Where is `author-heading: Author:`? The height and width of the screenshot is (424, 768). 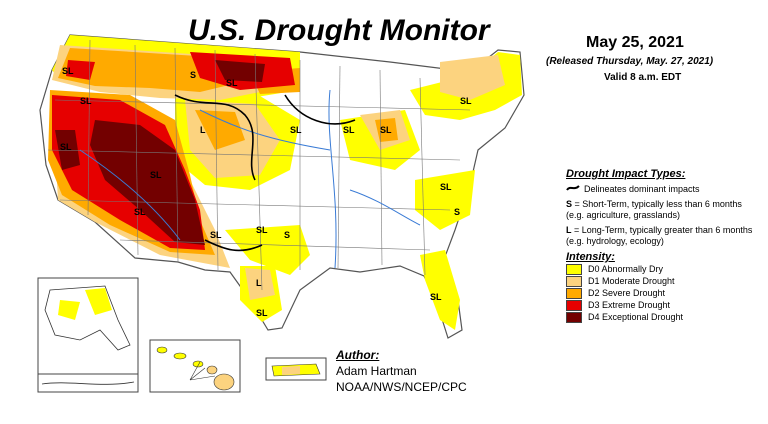 author-heading: Author: is located at coordinates (358, 355).